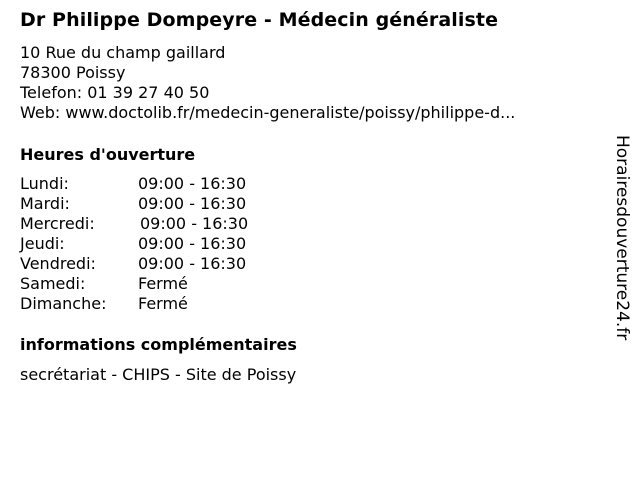  I want to click on day-label: Lundi:, so click(44, 183).